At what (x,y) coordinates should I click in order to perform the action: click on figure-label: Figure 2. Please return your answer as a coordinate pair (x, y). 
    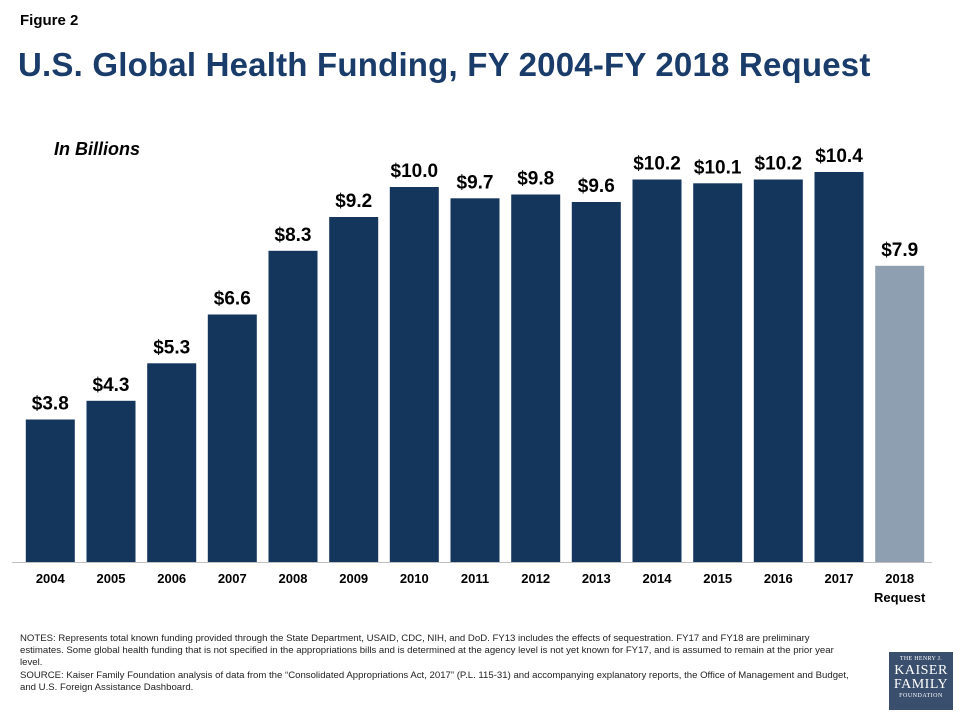
    Looking at the image, I should click on (49, 20).